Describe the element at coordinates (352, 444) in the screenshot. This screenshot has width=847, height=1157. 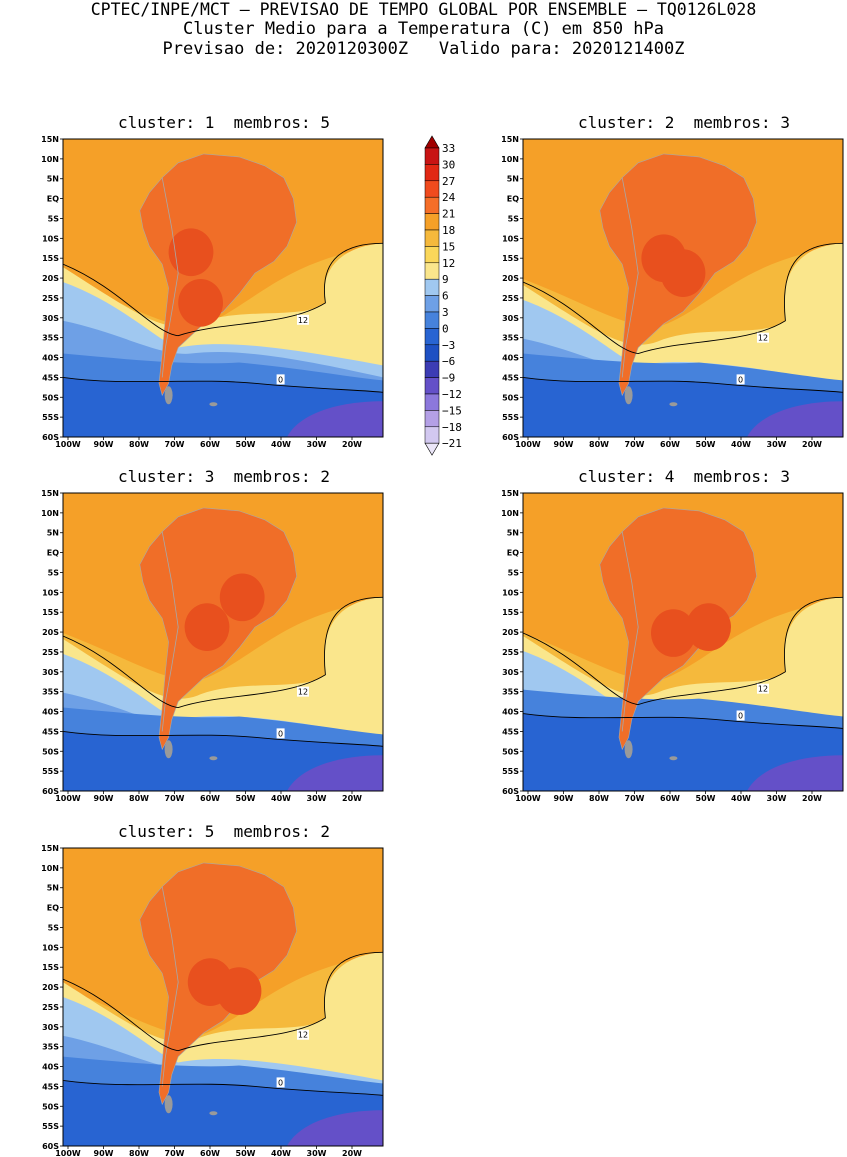
I see `lon-label: 20W` at that location.